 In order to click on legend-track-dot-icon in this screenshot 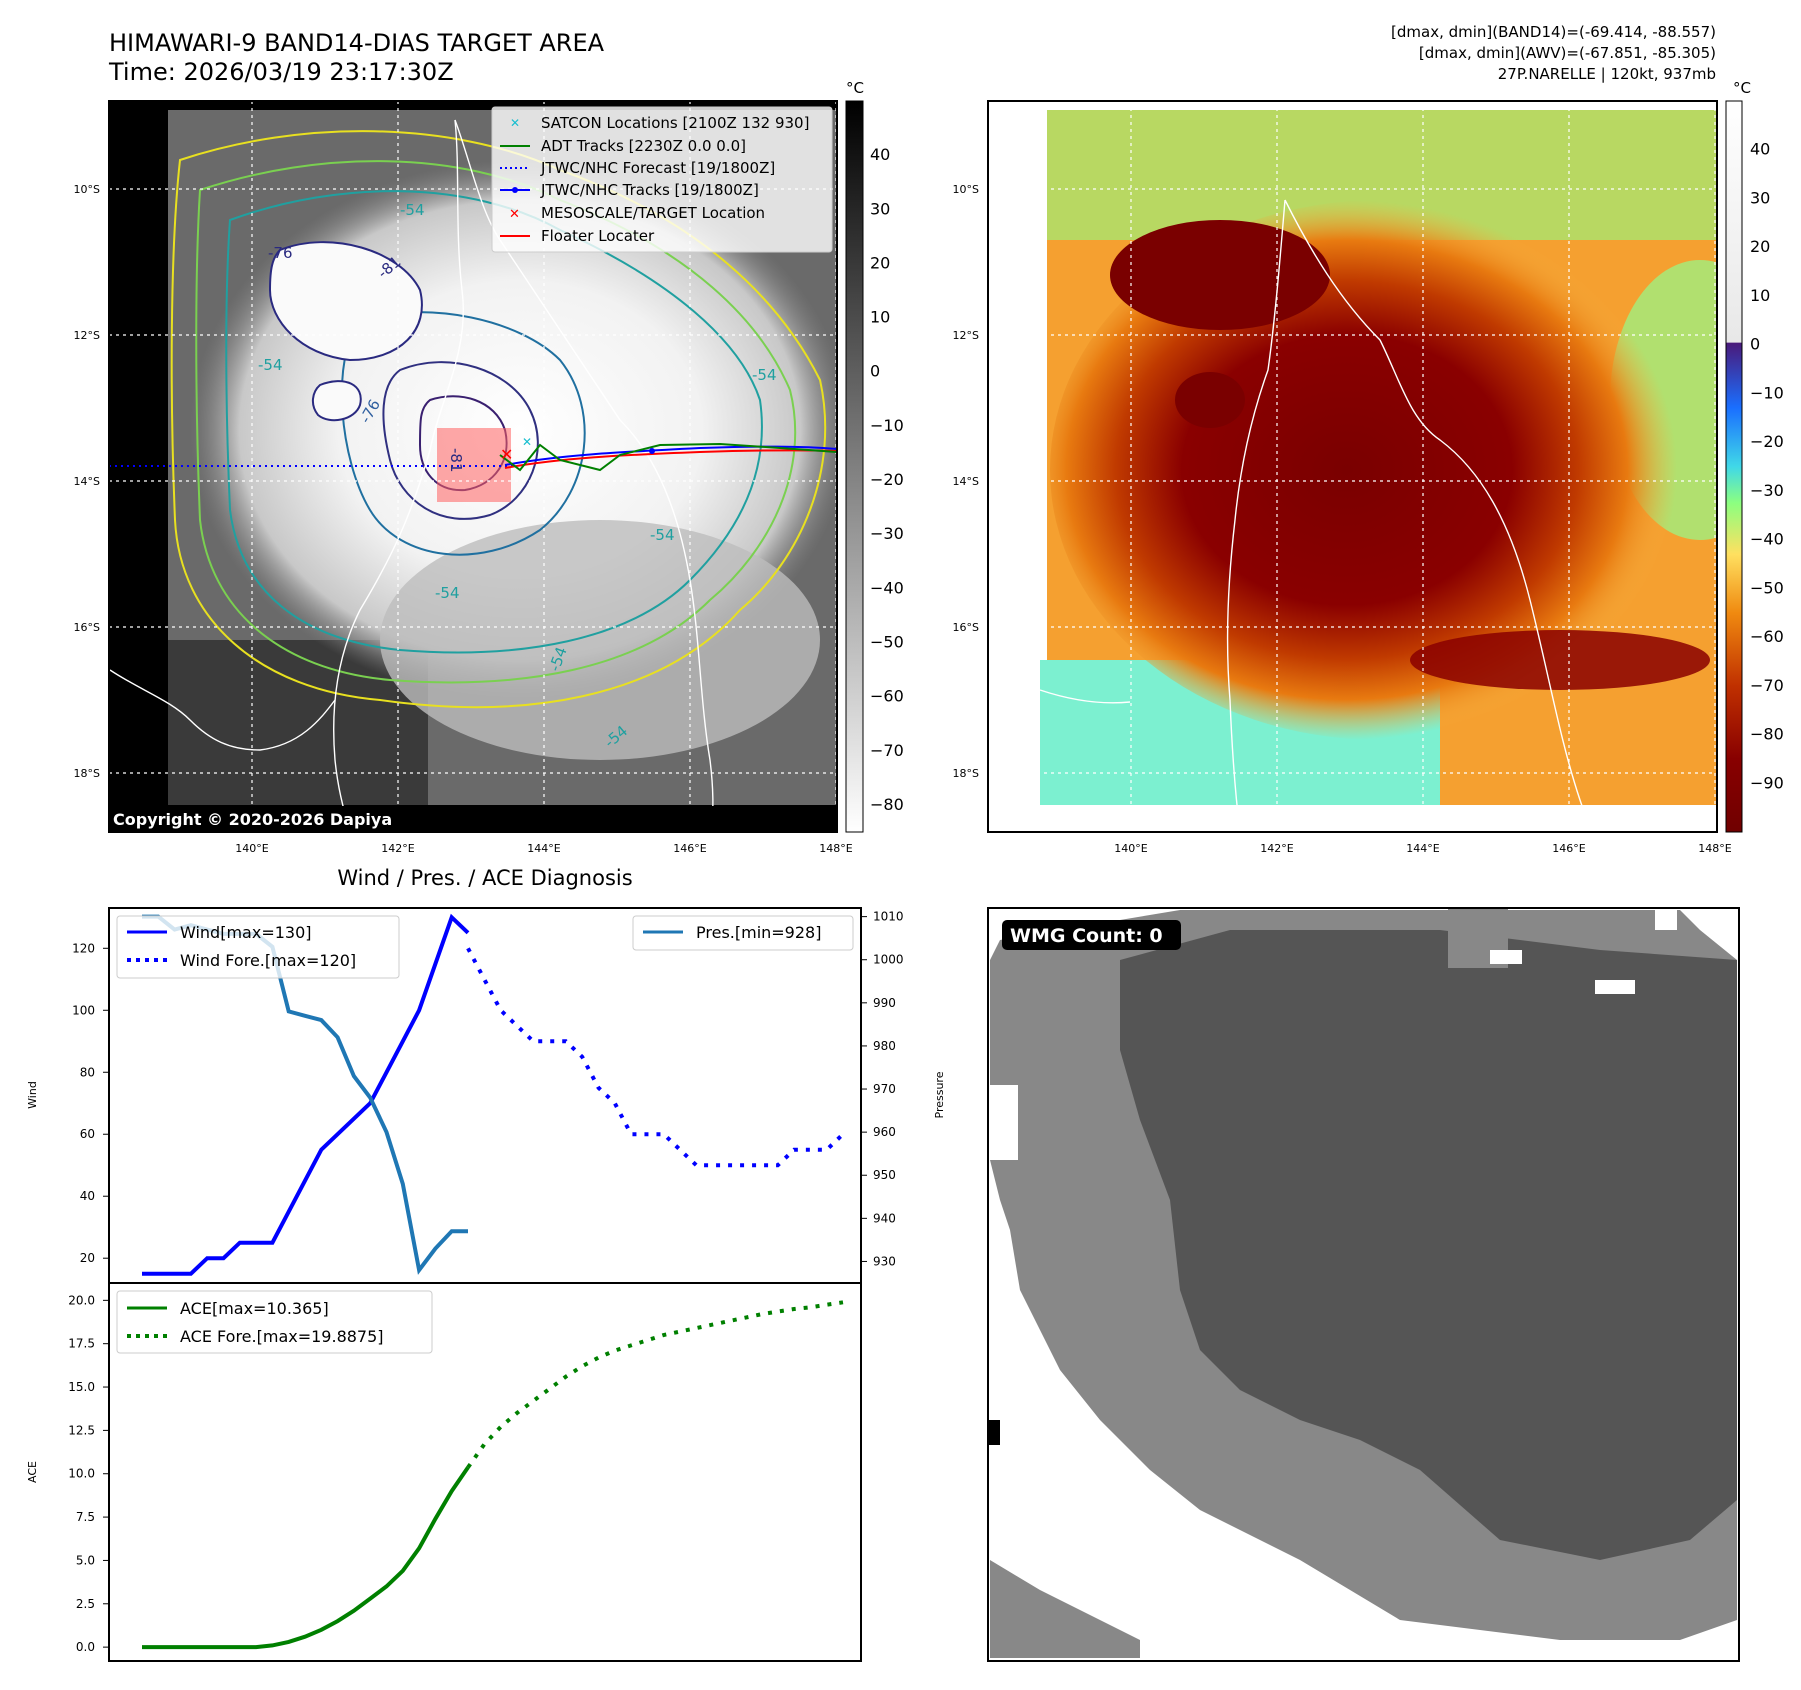, I will do `click(515, 190)`.